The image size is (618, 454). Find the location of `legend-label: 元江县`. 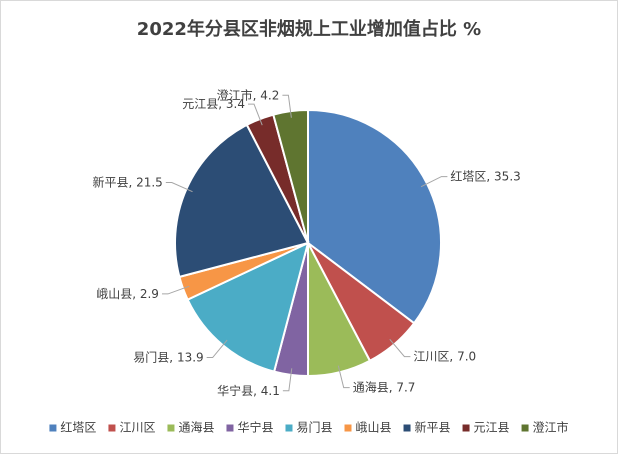

legend-label: 元江县 is located at coordinates (492, 428).